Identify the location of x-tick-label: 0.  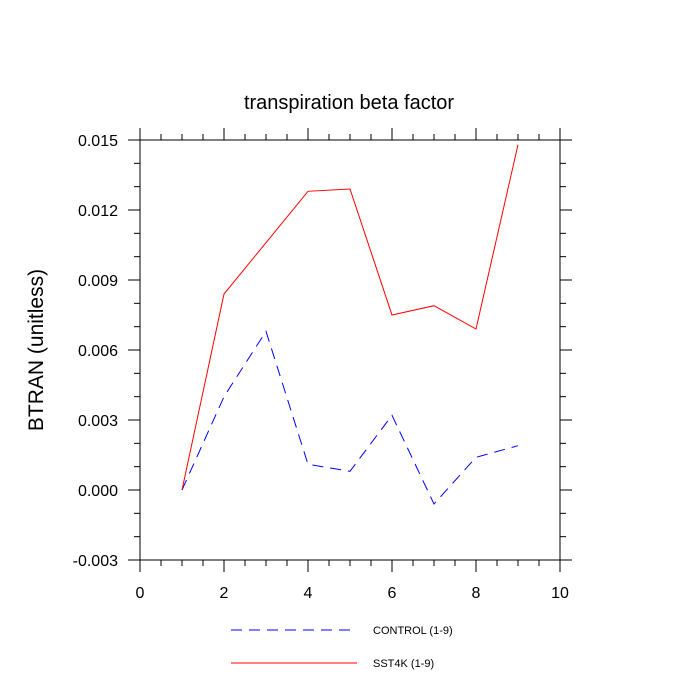
(140, 593).